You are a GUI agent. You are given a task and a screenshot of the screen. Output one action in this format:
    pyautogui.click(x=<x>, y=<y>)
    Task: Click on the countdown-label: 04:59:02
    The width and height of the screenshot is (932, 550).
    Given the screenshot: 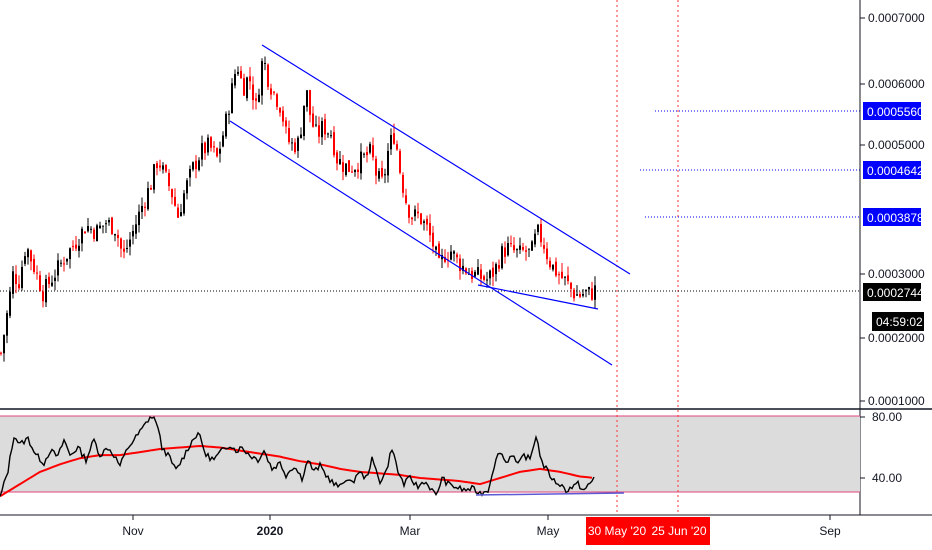 What is the action you would take?
    pyautogui.click(x=899, y=322)
    